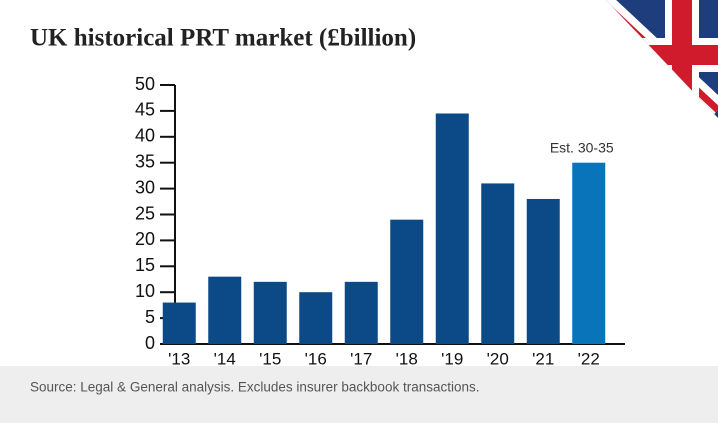 This screenshot has width=718, height=423. Describe the element at coordinates (150, 317) in the screenshot. I see `y-tick-label: 5` at that location.